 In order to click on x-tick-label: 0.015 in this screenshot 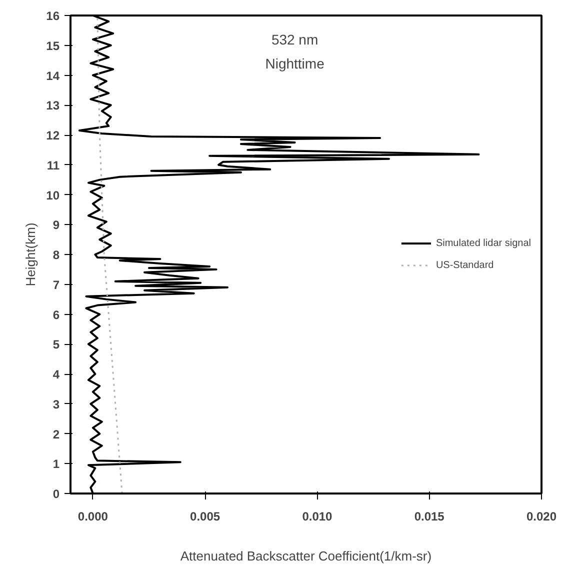, I will do `click(429, 517)`.